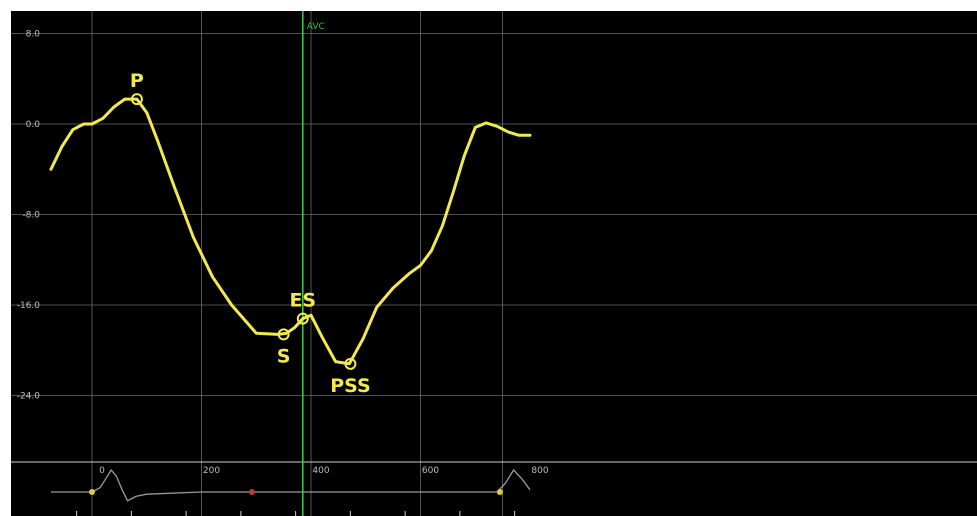 This screenshot has height=516, width=977. Describe the element at coordinates (302, 318) in the screenshot. I see `point-marker-es` at that location.